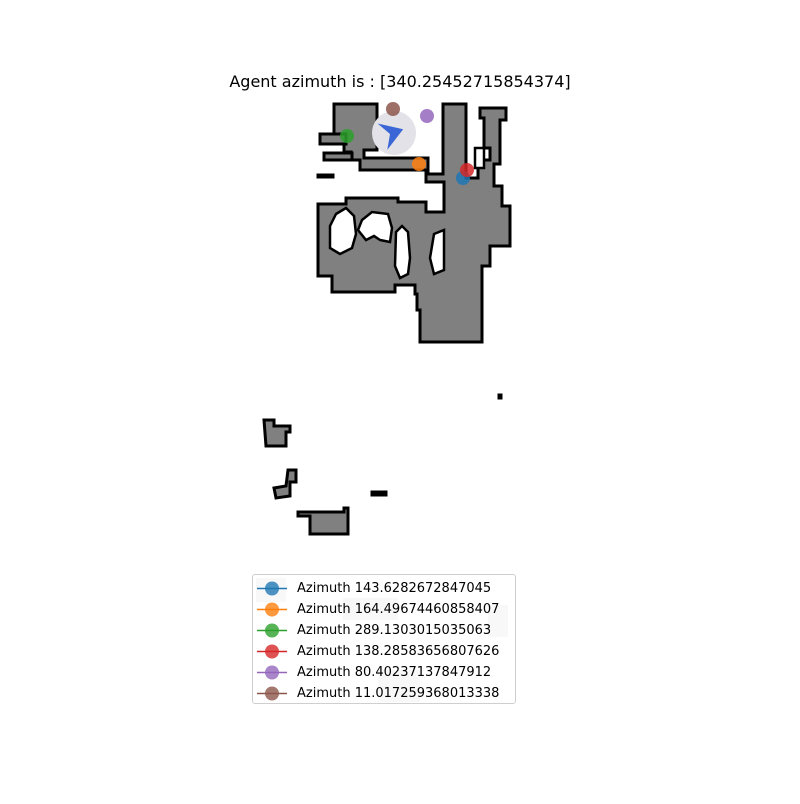  Describe the element at coordinates (400, 81) in the screenshot. I see `plot-title: Agent azimuth is : [340.25452715854374]` at that location.